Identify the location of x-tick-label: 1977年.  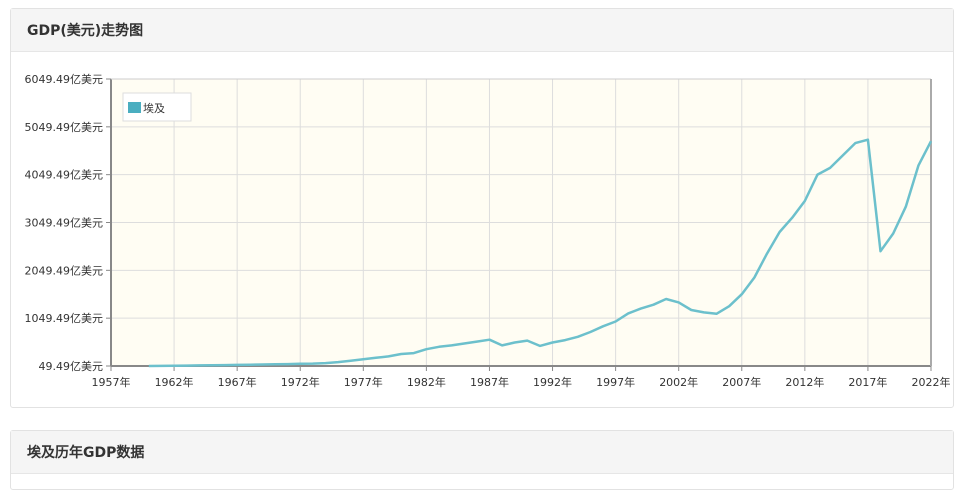
(363, 382).